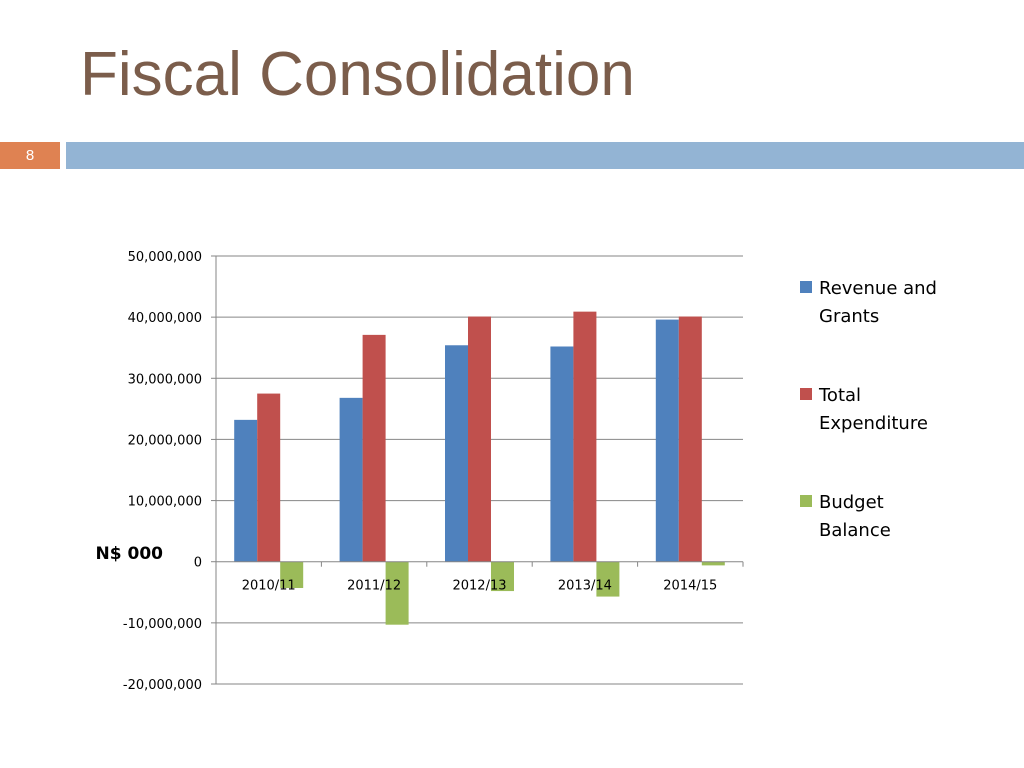 This screenshot has width=1024, height=768. I want to click on x-tick-label: 2013/14, so click(585, 586).